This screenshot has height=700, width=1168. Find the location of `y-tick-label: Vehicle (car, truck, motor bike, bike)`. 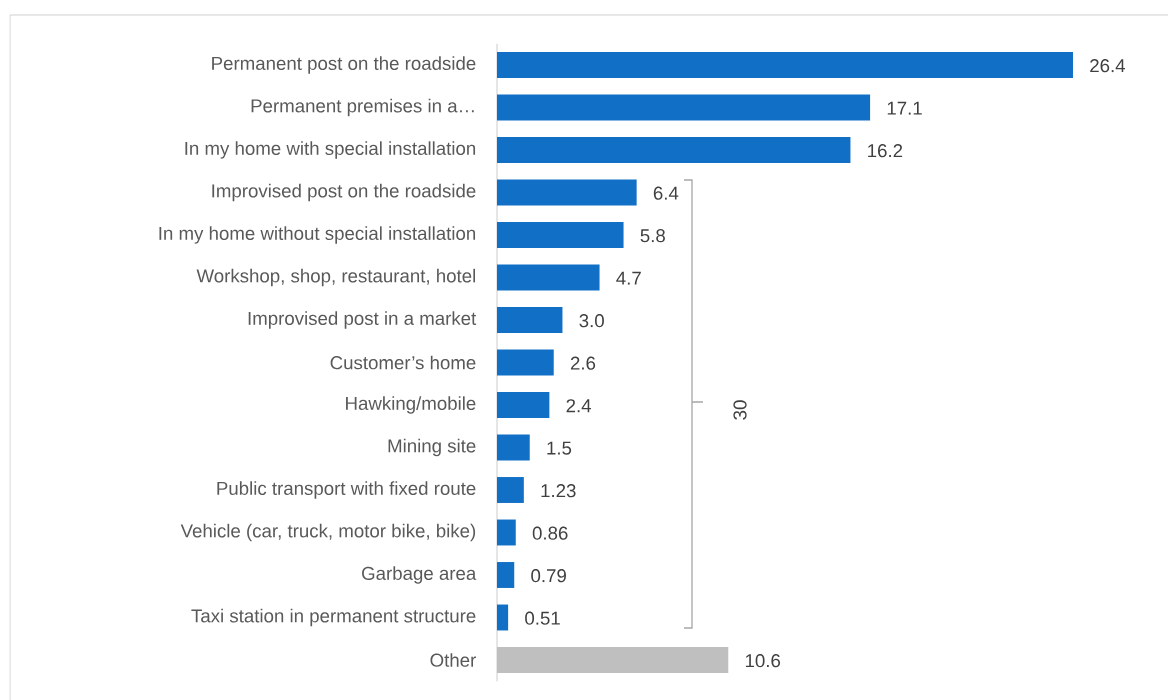

y-tick-label: Vehicle (car, truck, motor bike, bike) is located at coordinates (328, 532).